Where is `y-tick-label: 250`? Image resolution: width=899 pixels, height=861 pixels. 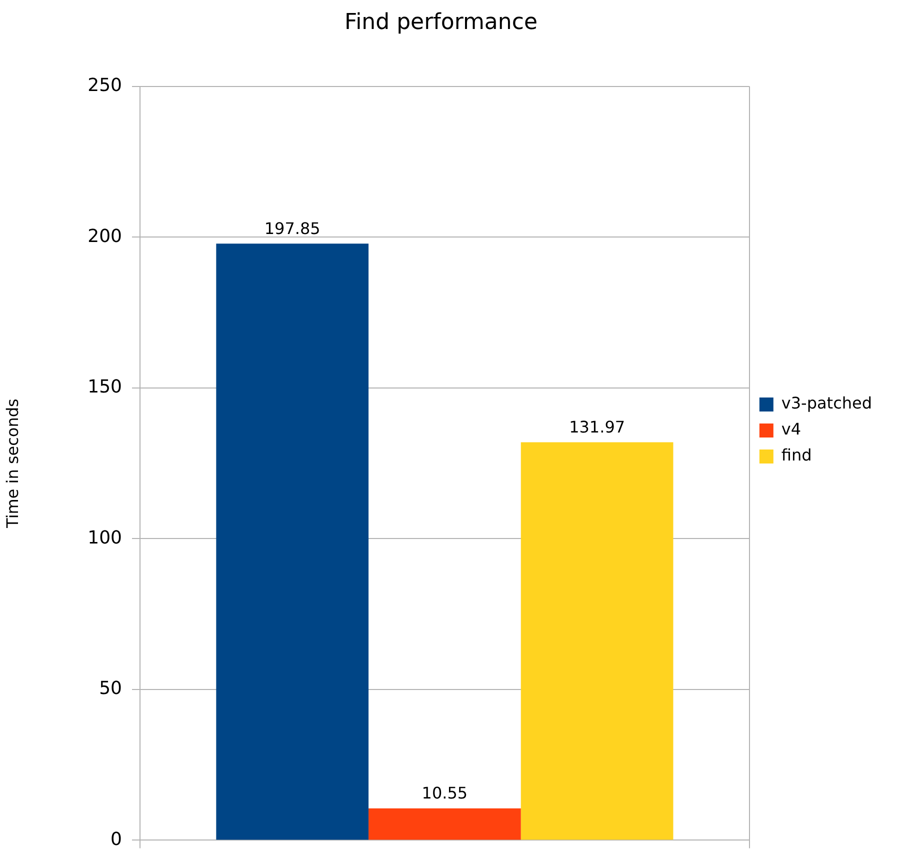
y-tick-label: 250 is located at coordinates (105, 85).